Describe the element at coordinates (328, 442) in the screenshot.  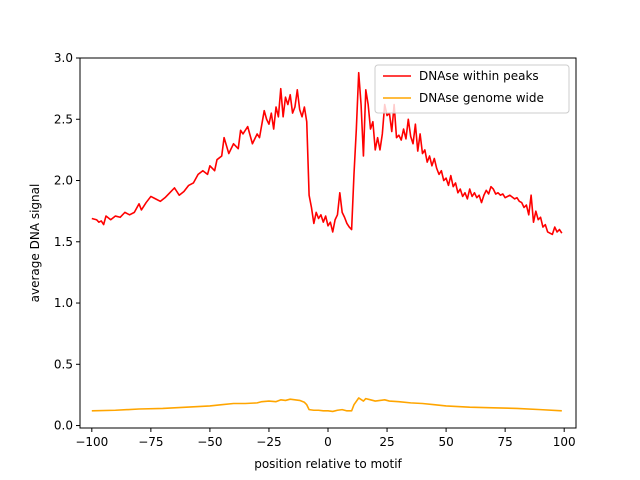
I see `x-tick-label: 0` at that location.